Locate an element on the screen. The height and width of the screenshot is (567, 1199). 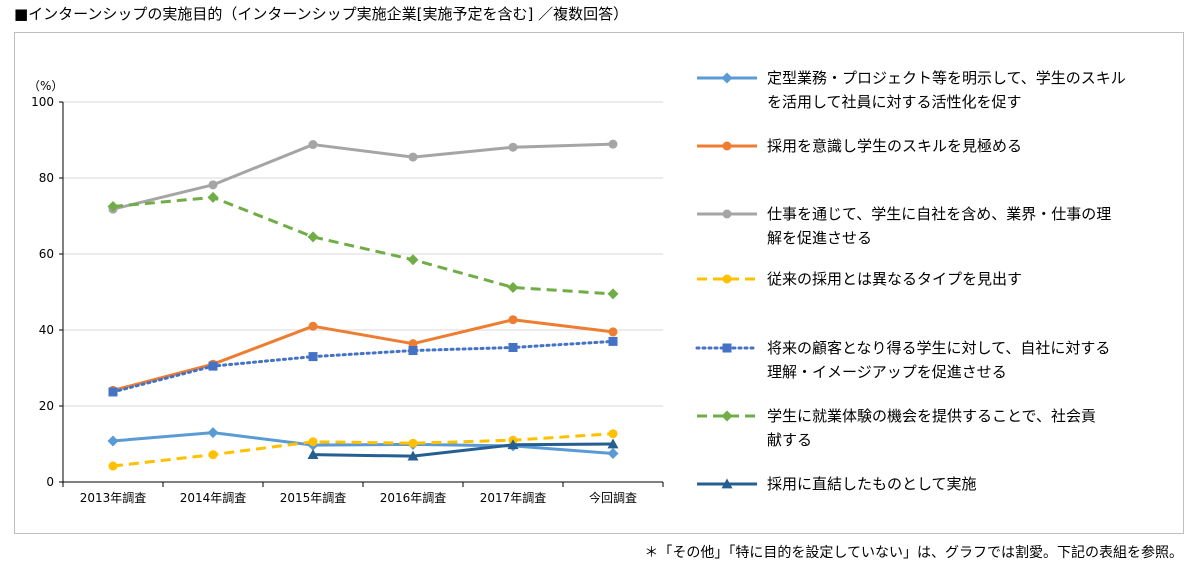
legend-label: 定型業務・プロジェクト等を明示して、学生のスキル is located at coordinates (946, 78).